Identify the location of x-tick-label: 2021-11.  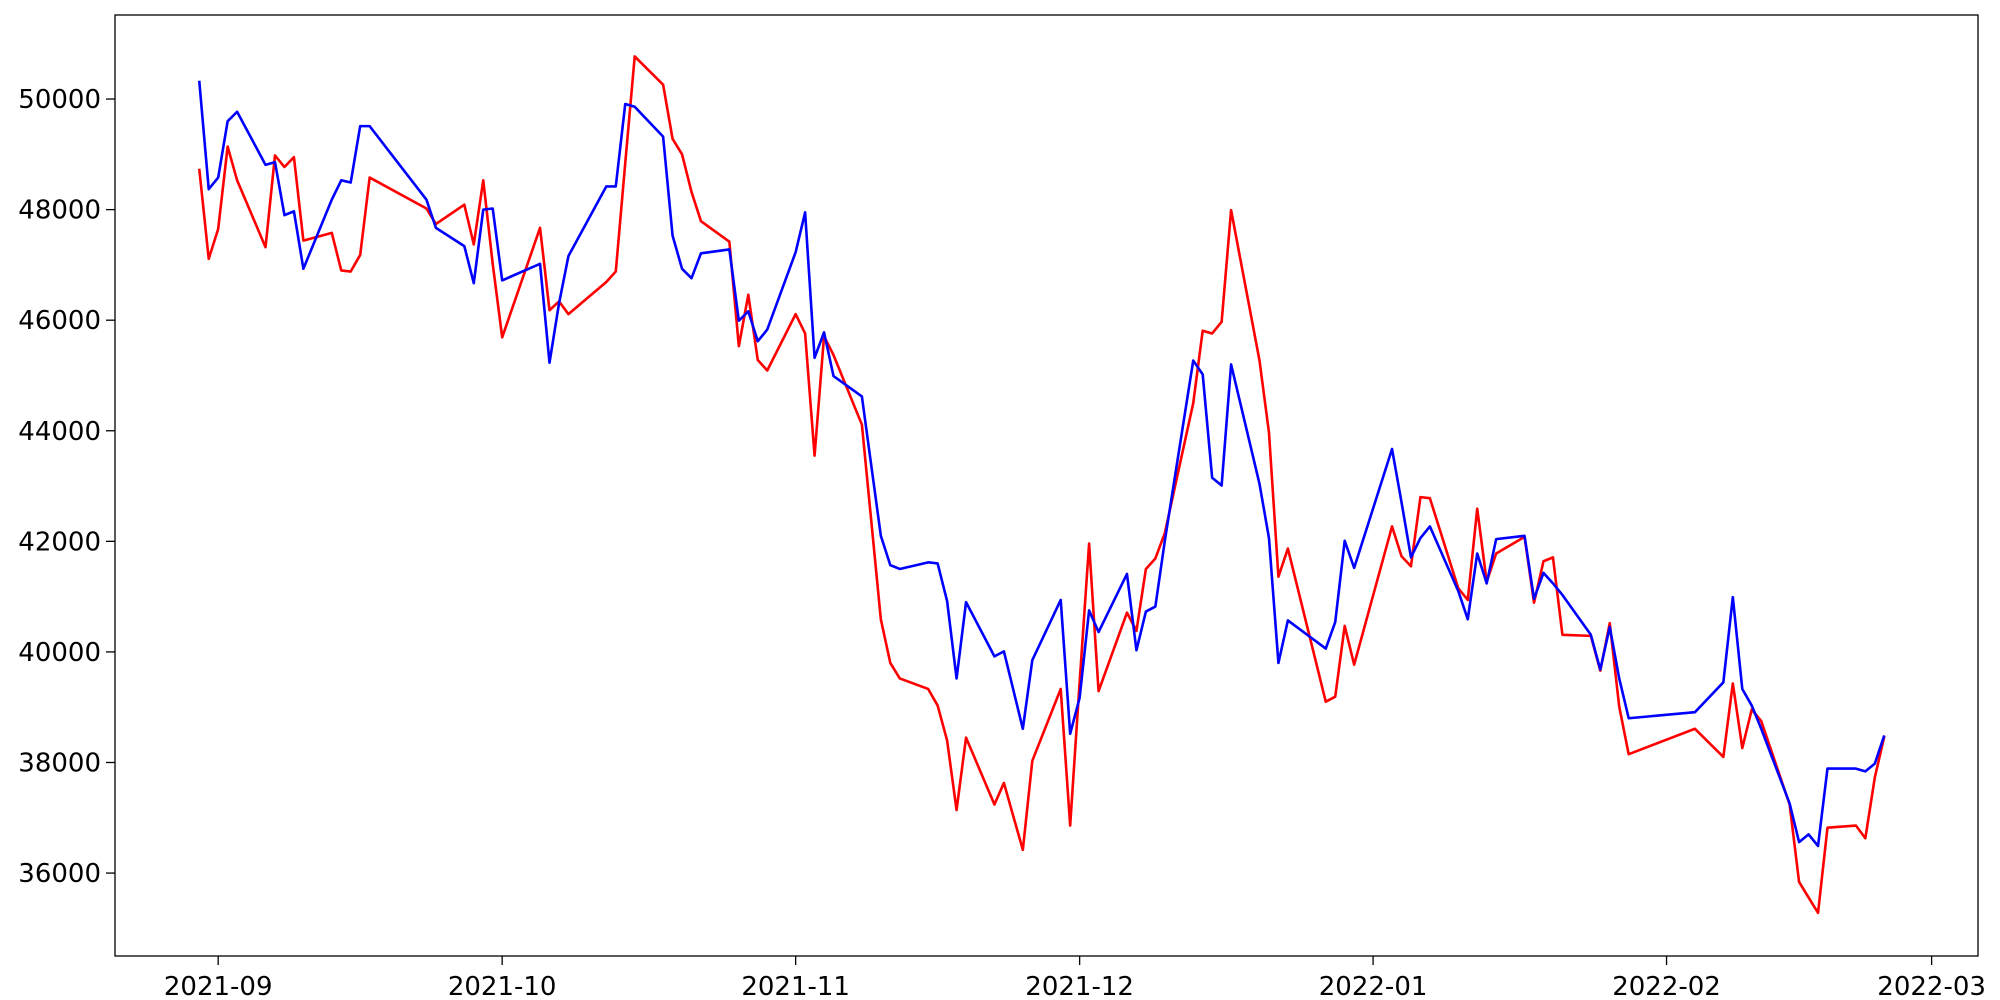
(795, 986).